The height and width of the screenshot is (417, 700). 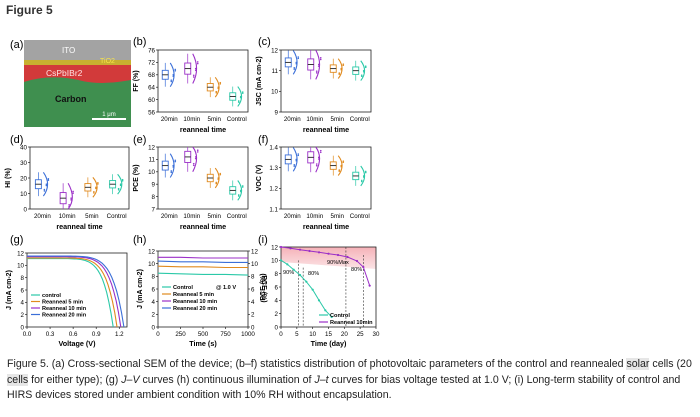 What do you see at coordinates (151, 100) in the screenshot?
I see `ytick-label: 60` at bounding box center [151, 100].